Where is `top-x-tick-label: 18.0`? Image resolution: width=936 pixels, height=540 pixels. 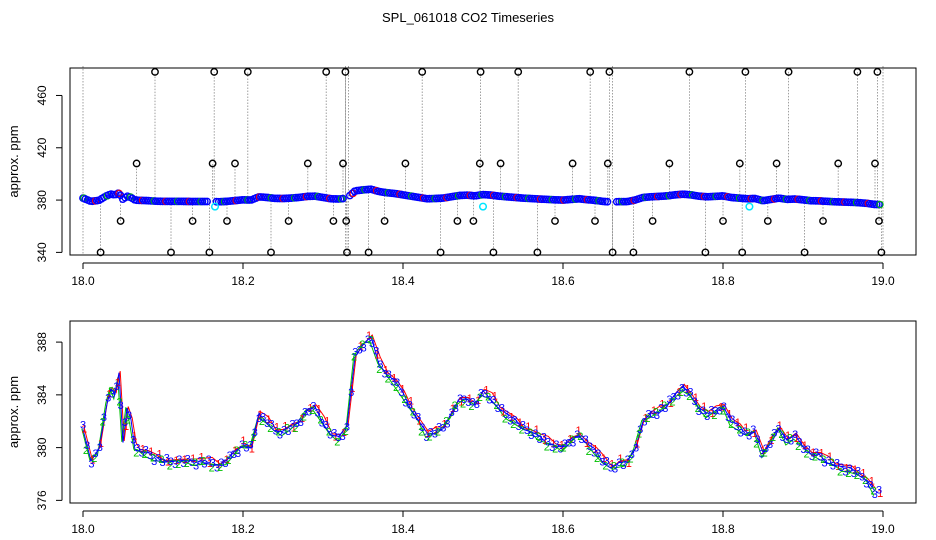 top-x-tick-label: 18.0 is located at coordinates (83, 281).